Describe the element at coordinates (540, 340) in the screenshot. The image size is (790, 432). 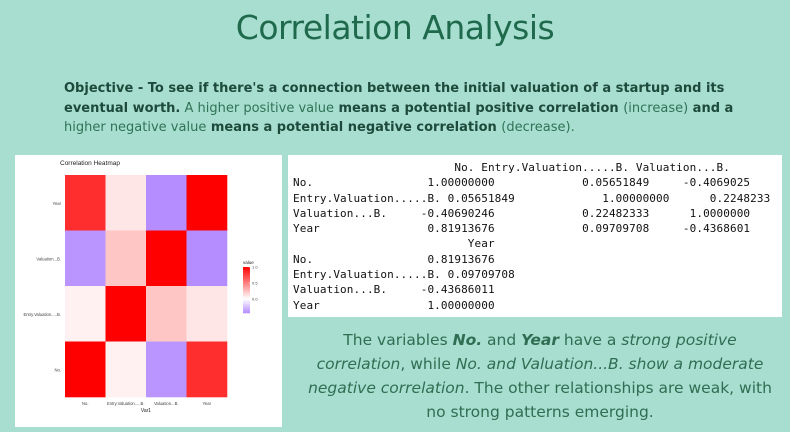
I see `summary-part: Year` at that location.